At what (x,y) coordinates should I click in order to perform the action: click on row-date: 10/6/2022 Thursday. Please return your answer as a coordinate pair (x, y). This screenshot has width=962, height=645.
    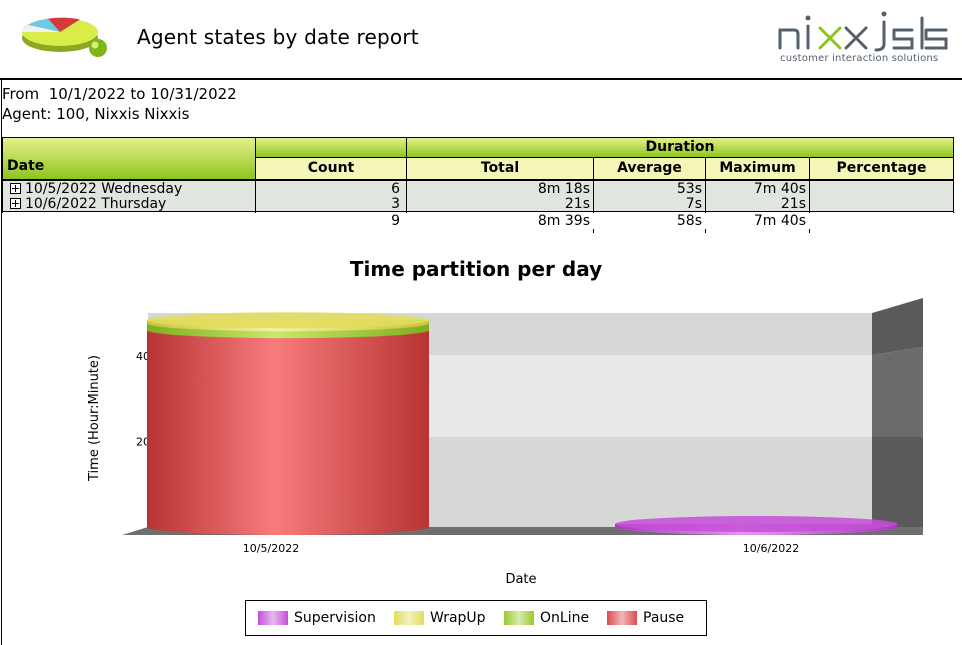
    Looking at the image, I should click on (96, 204).